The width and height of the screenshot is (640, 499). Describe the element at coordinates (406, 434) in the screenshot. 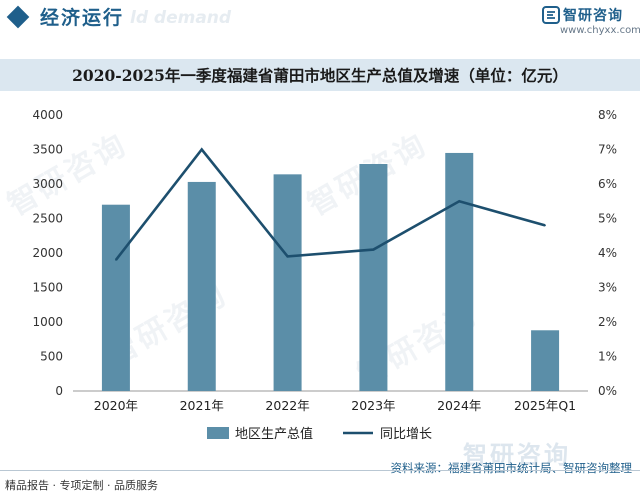

I see `legend-label-growth: 同比增长` at that location.